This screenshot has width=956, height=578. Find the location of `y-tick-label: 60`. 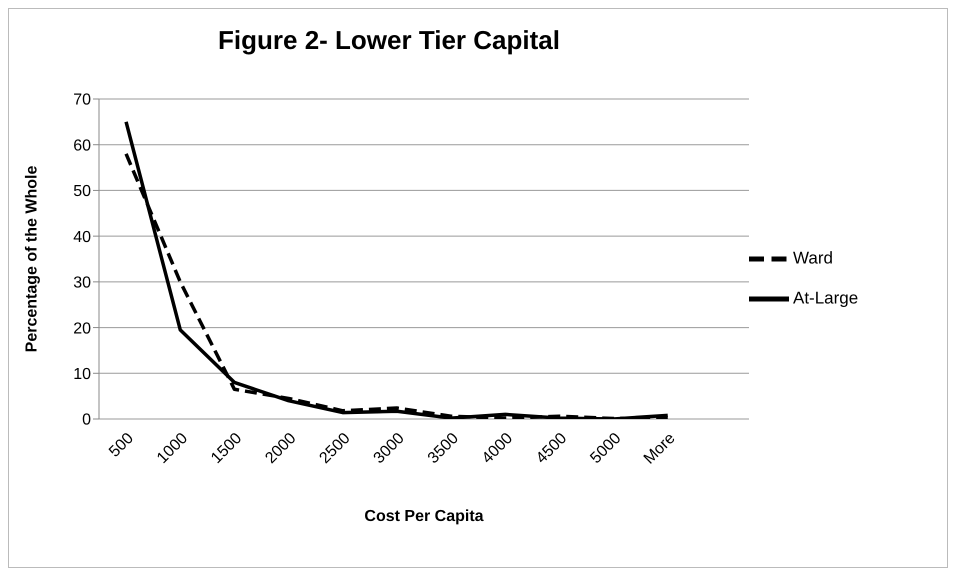

y-tick-label: 60 is located at coordinates (82, 145).